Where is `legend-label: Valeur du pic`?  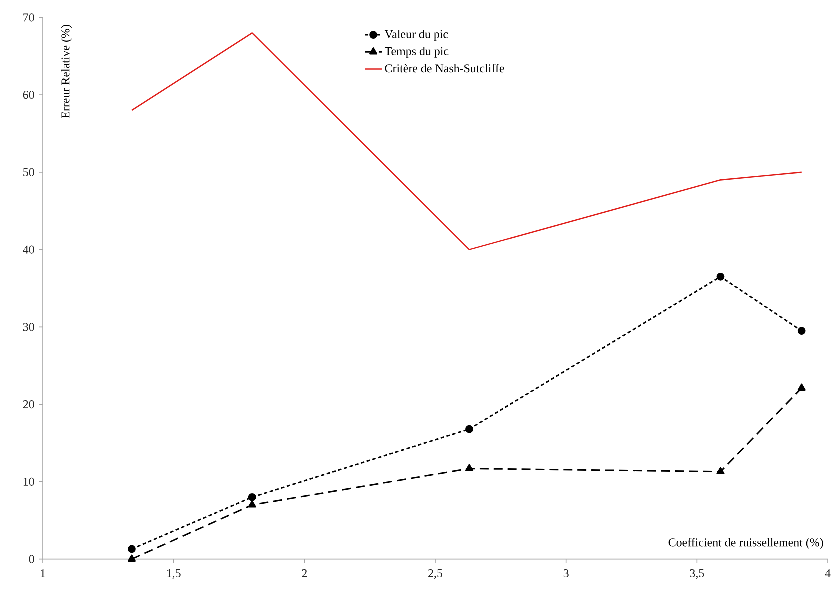
legend-label: Valeur du pic is located at coordinates (416, 35).